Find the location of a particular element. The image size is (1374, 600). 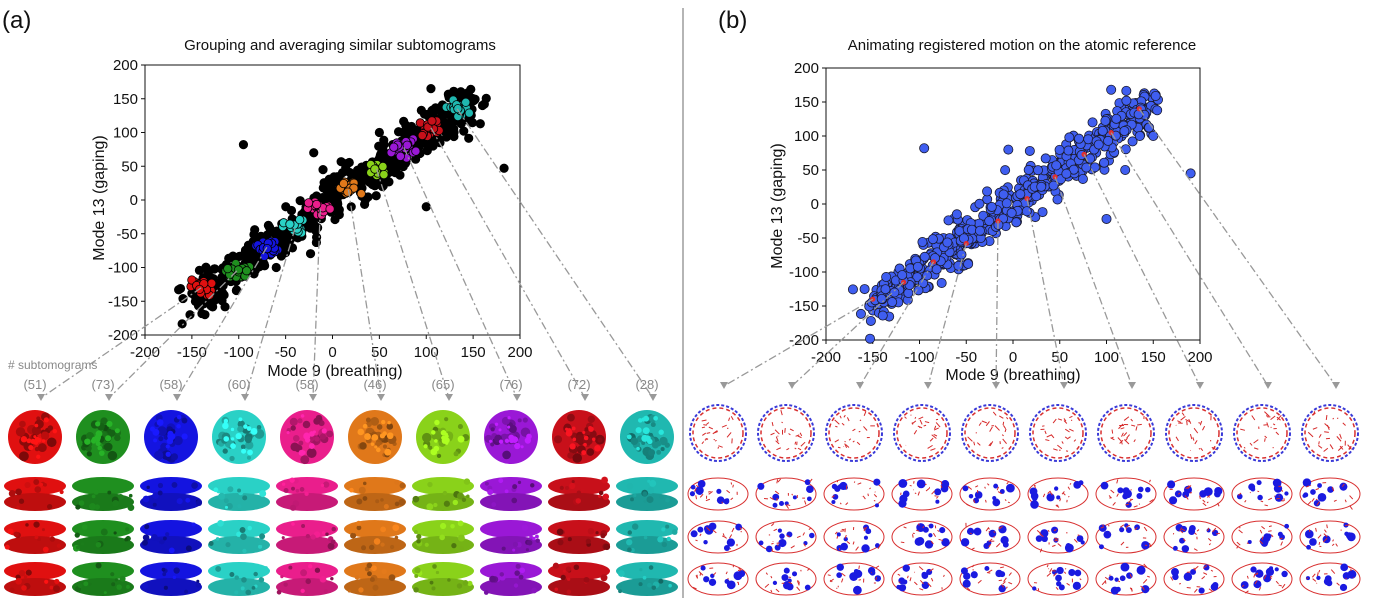

y-tick-label: 150 is located at coordinates (806, 102).